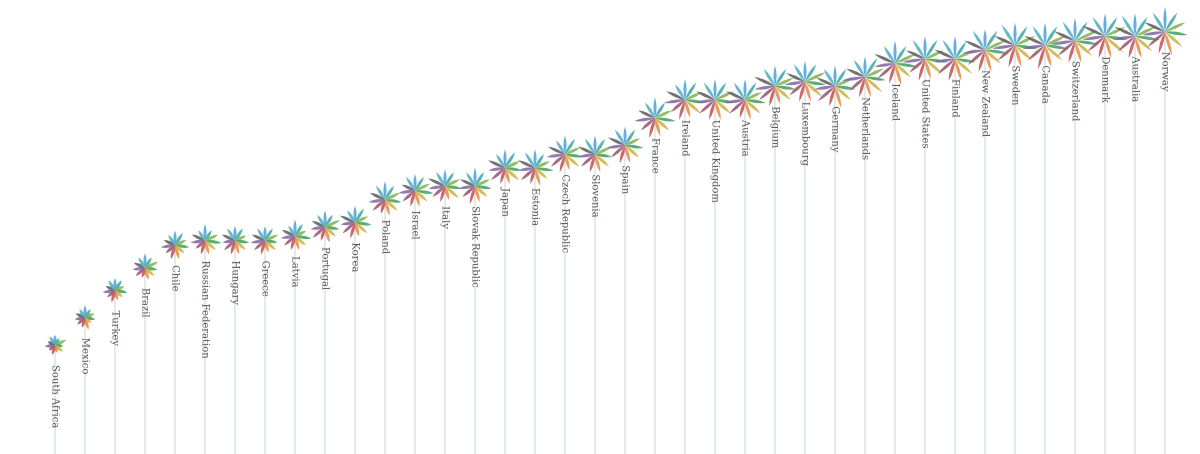 Image resolution: width=1200 pixels, height=454 pixels. I want to click on country-label: Netherlands, so click(865, 128).